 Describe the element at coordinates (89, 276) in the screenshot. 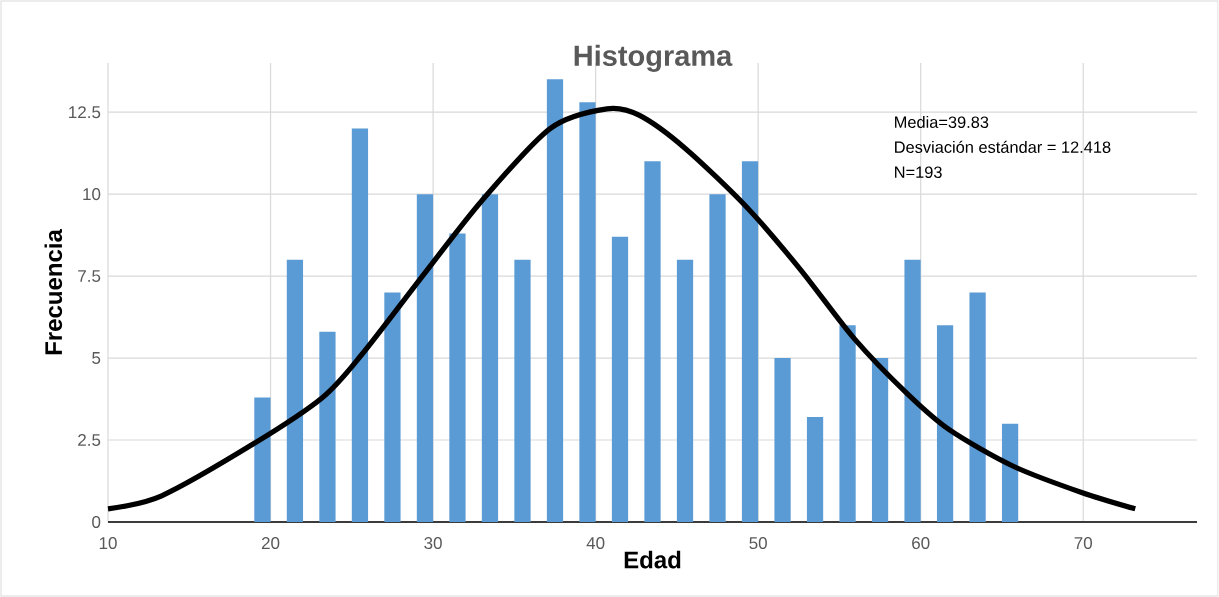

I see `y-tick-label: 7.5` at that location.